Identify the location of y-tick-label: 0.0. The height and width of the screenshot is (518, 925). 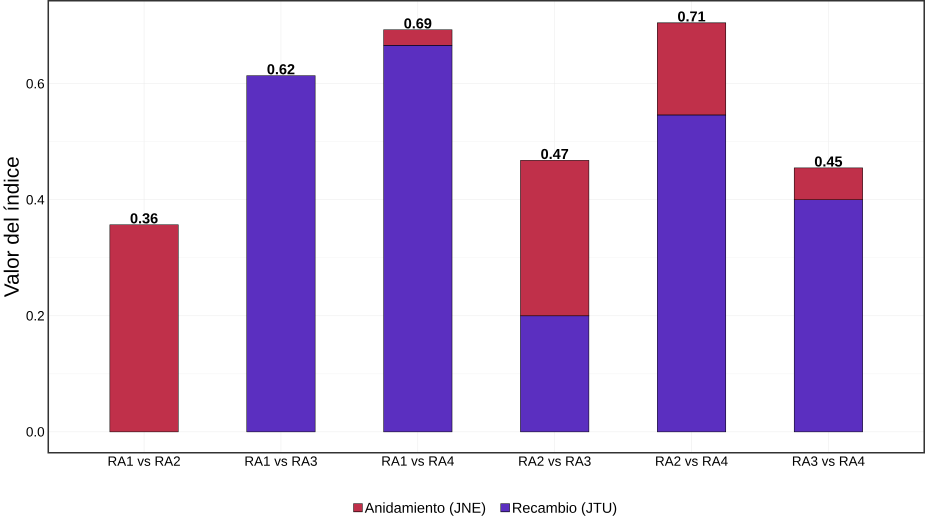
(35, 431).